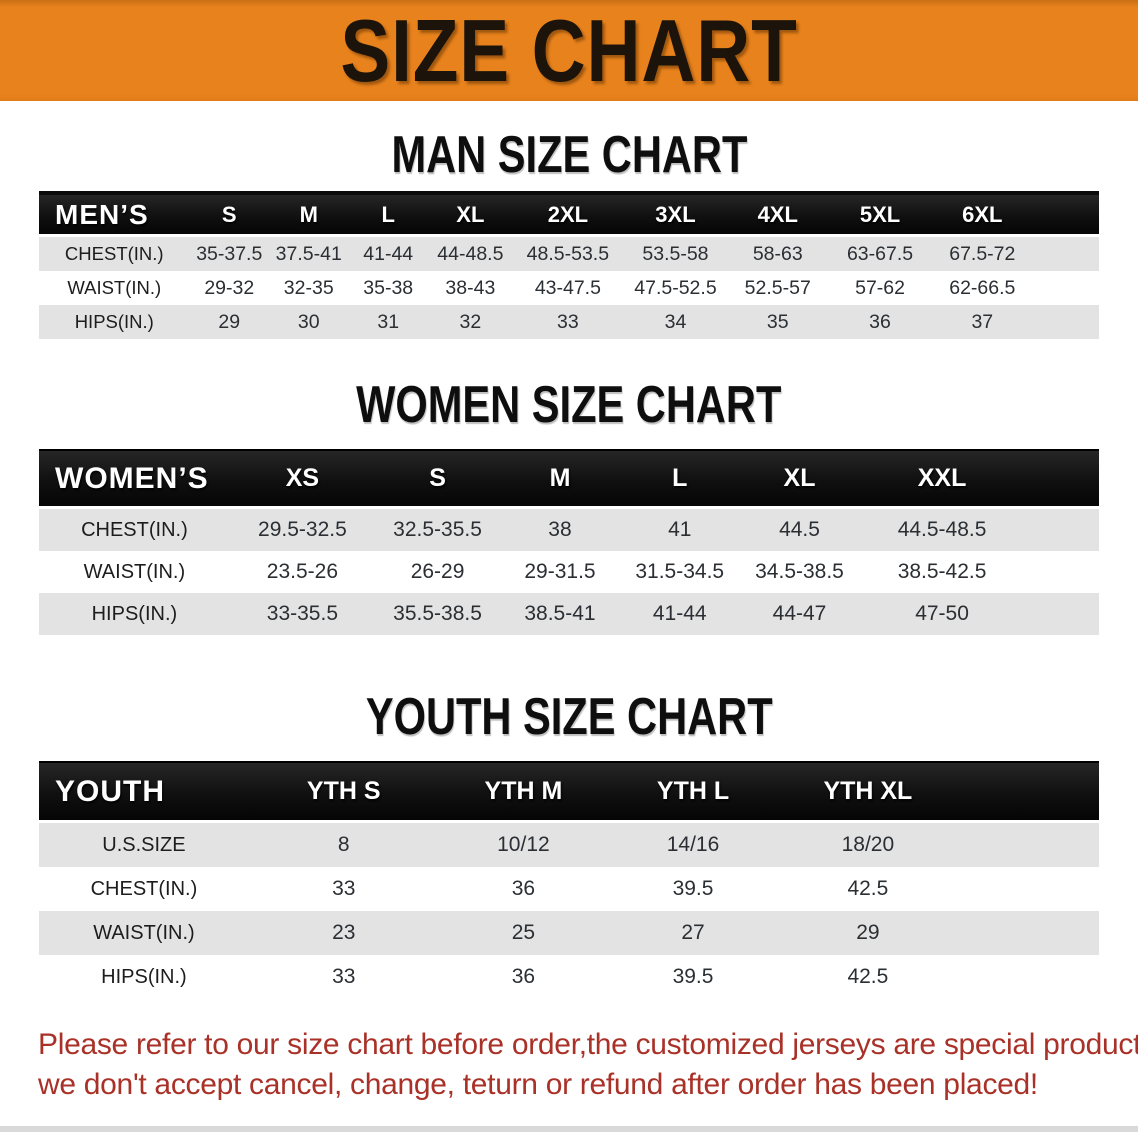 The height and width of the screenshot is (1132, 1138). I want to click on size-value-cell: 37.5-41, so click(309, 254).